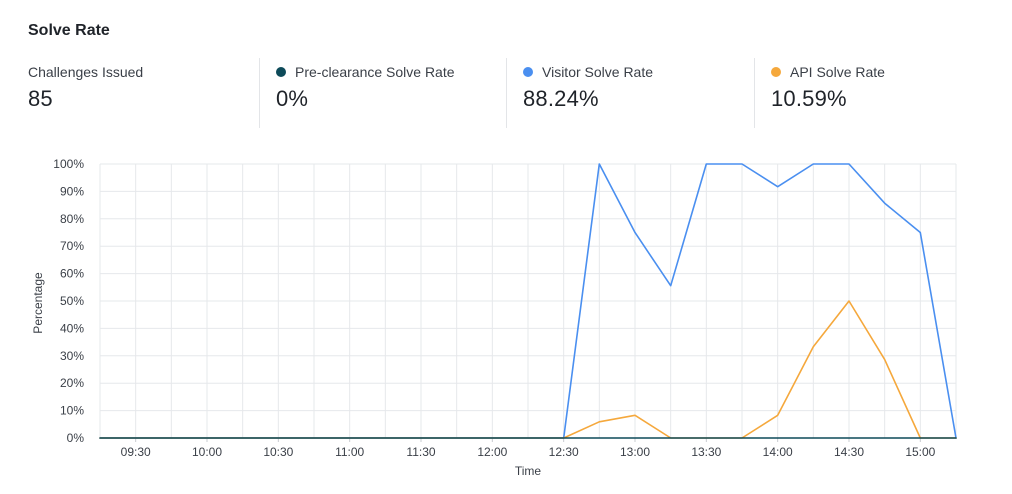  What do you see at coordinates (72, 411) in the screenshot?
I see `y-tick-label: 10%` at bounding box center [72, 411].